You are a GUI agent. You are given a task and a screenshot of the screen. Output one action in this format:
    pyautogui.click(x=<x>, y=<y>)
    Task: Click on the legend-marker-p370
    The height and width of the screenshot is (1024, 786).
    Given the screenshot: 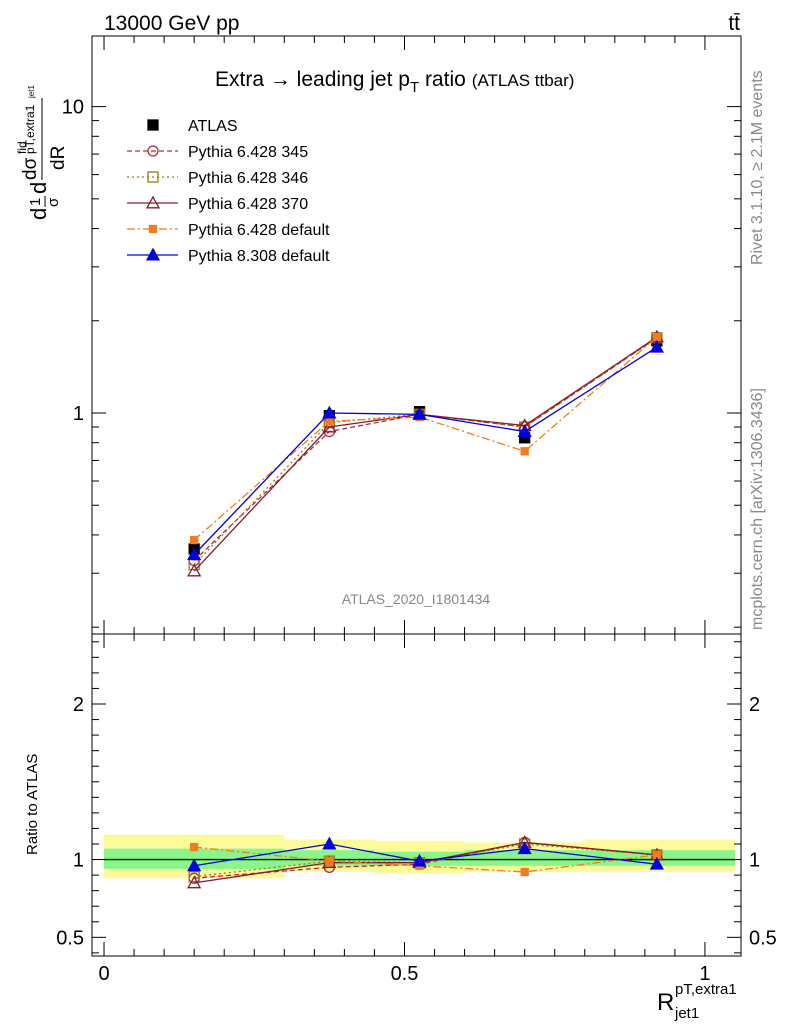 What is the action you would take?
    pyautogui.click(x=153, y=202)
    